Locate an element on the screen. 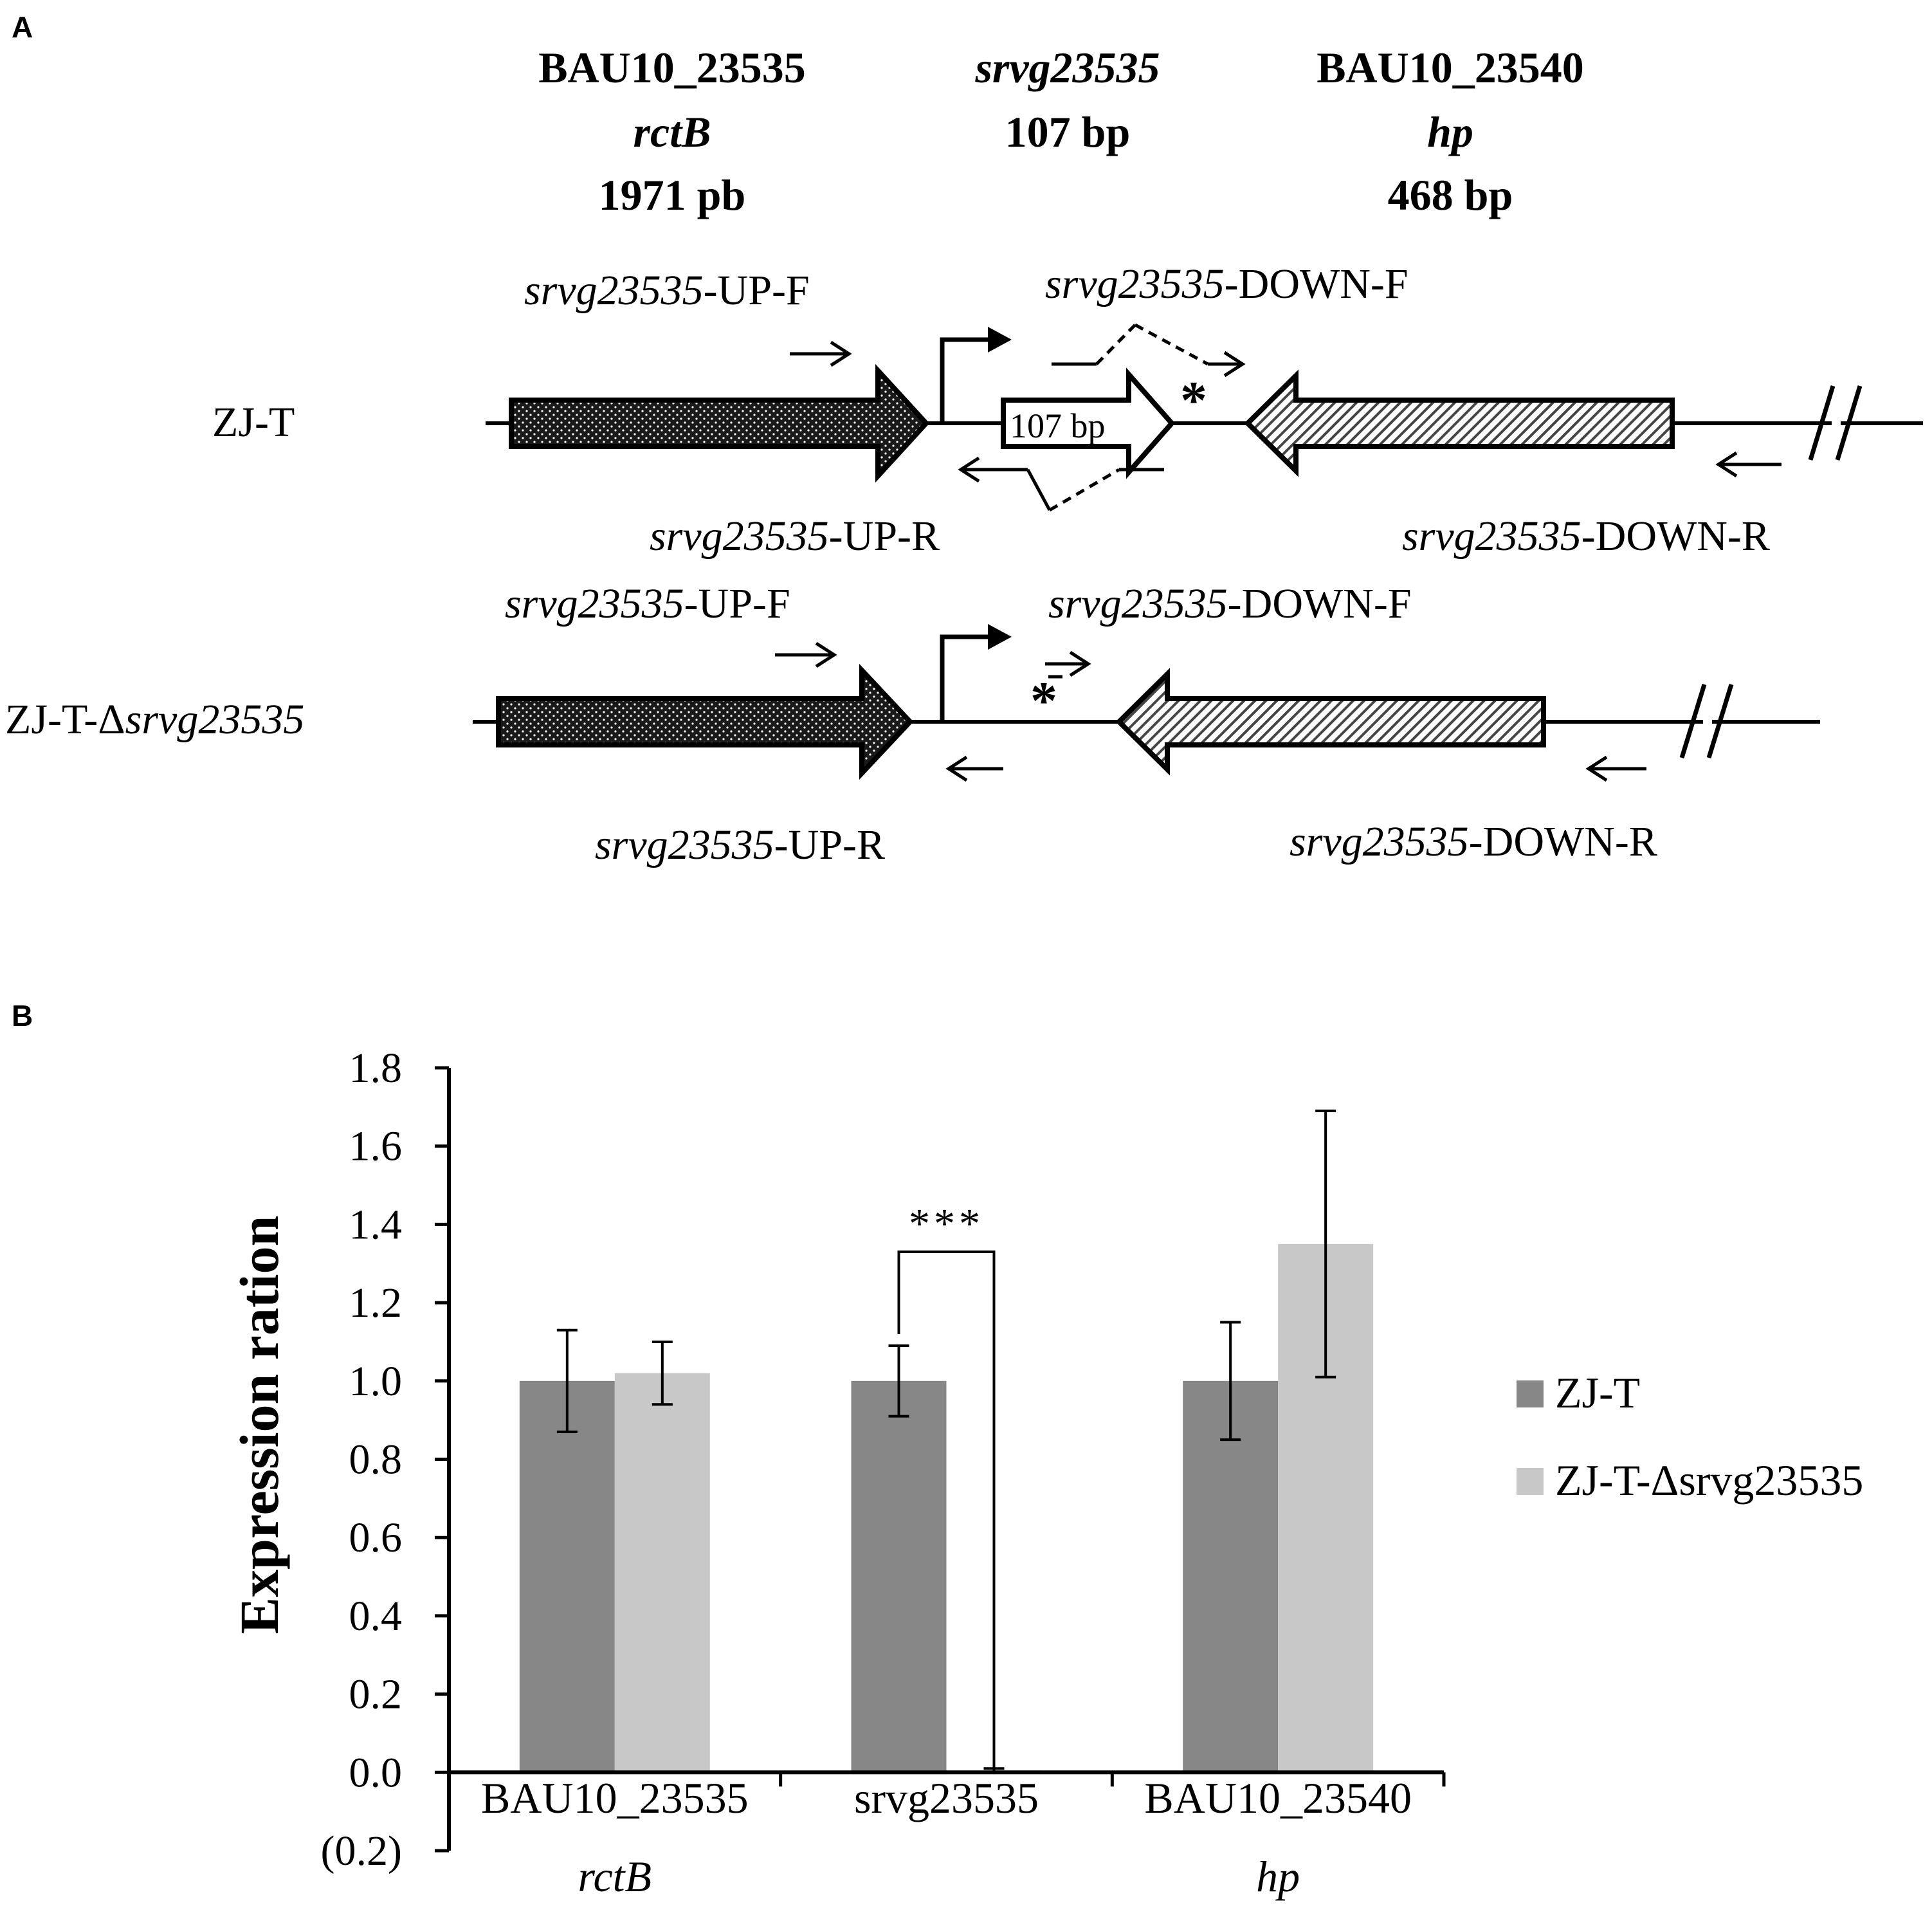  gene-header-alias: rctB is located at coordinates (672, 131).